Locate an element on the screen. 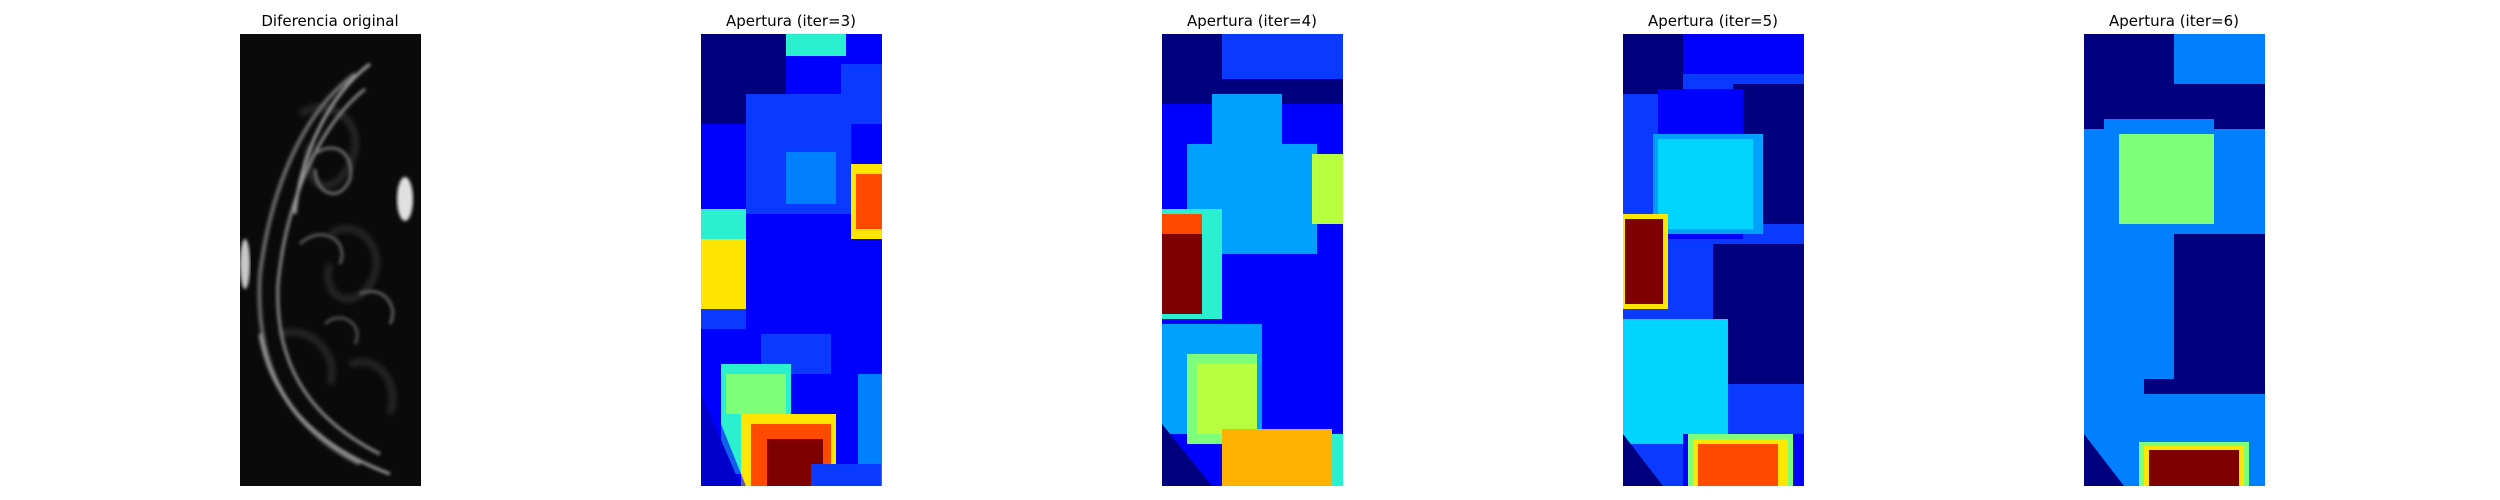  panel-title: Apertura (iter=6) is located at coordinates (2174, 21).